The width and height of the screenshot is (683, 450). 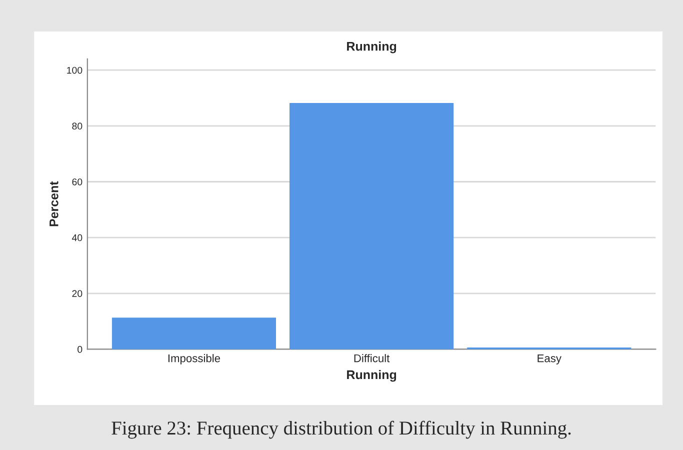 I want to click on y-tick-label: 0, so click(x=80, y=349).